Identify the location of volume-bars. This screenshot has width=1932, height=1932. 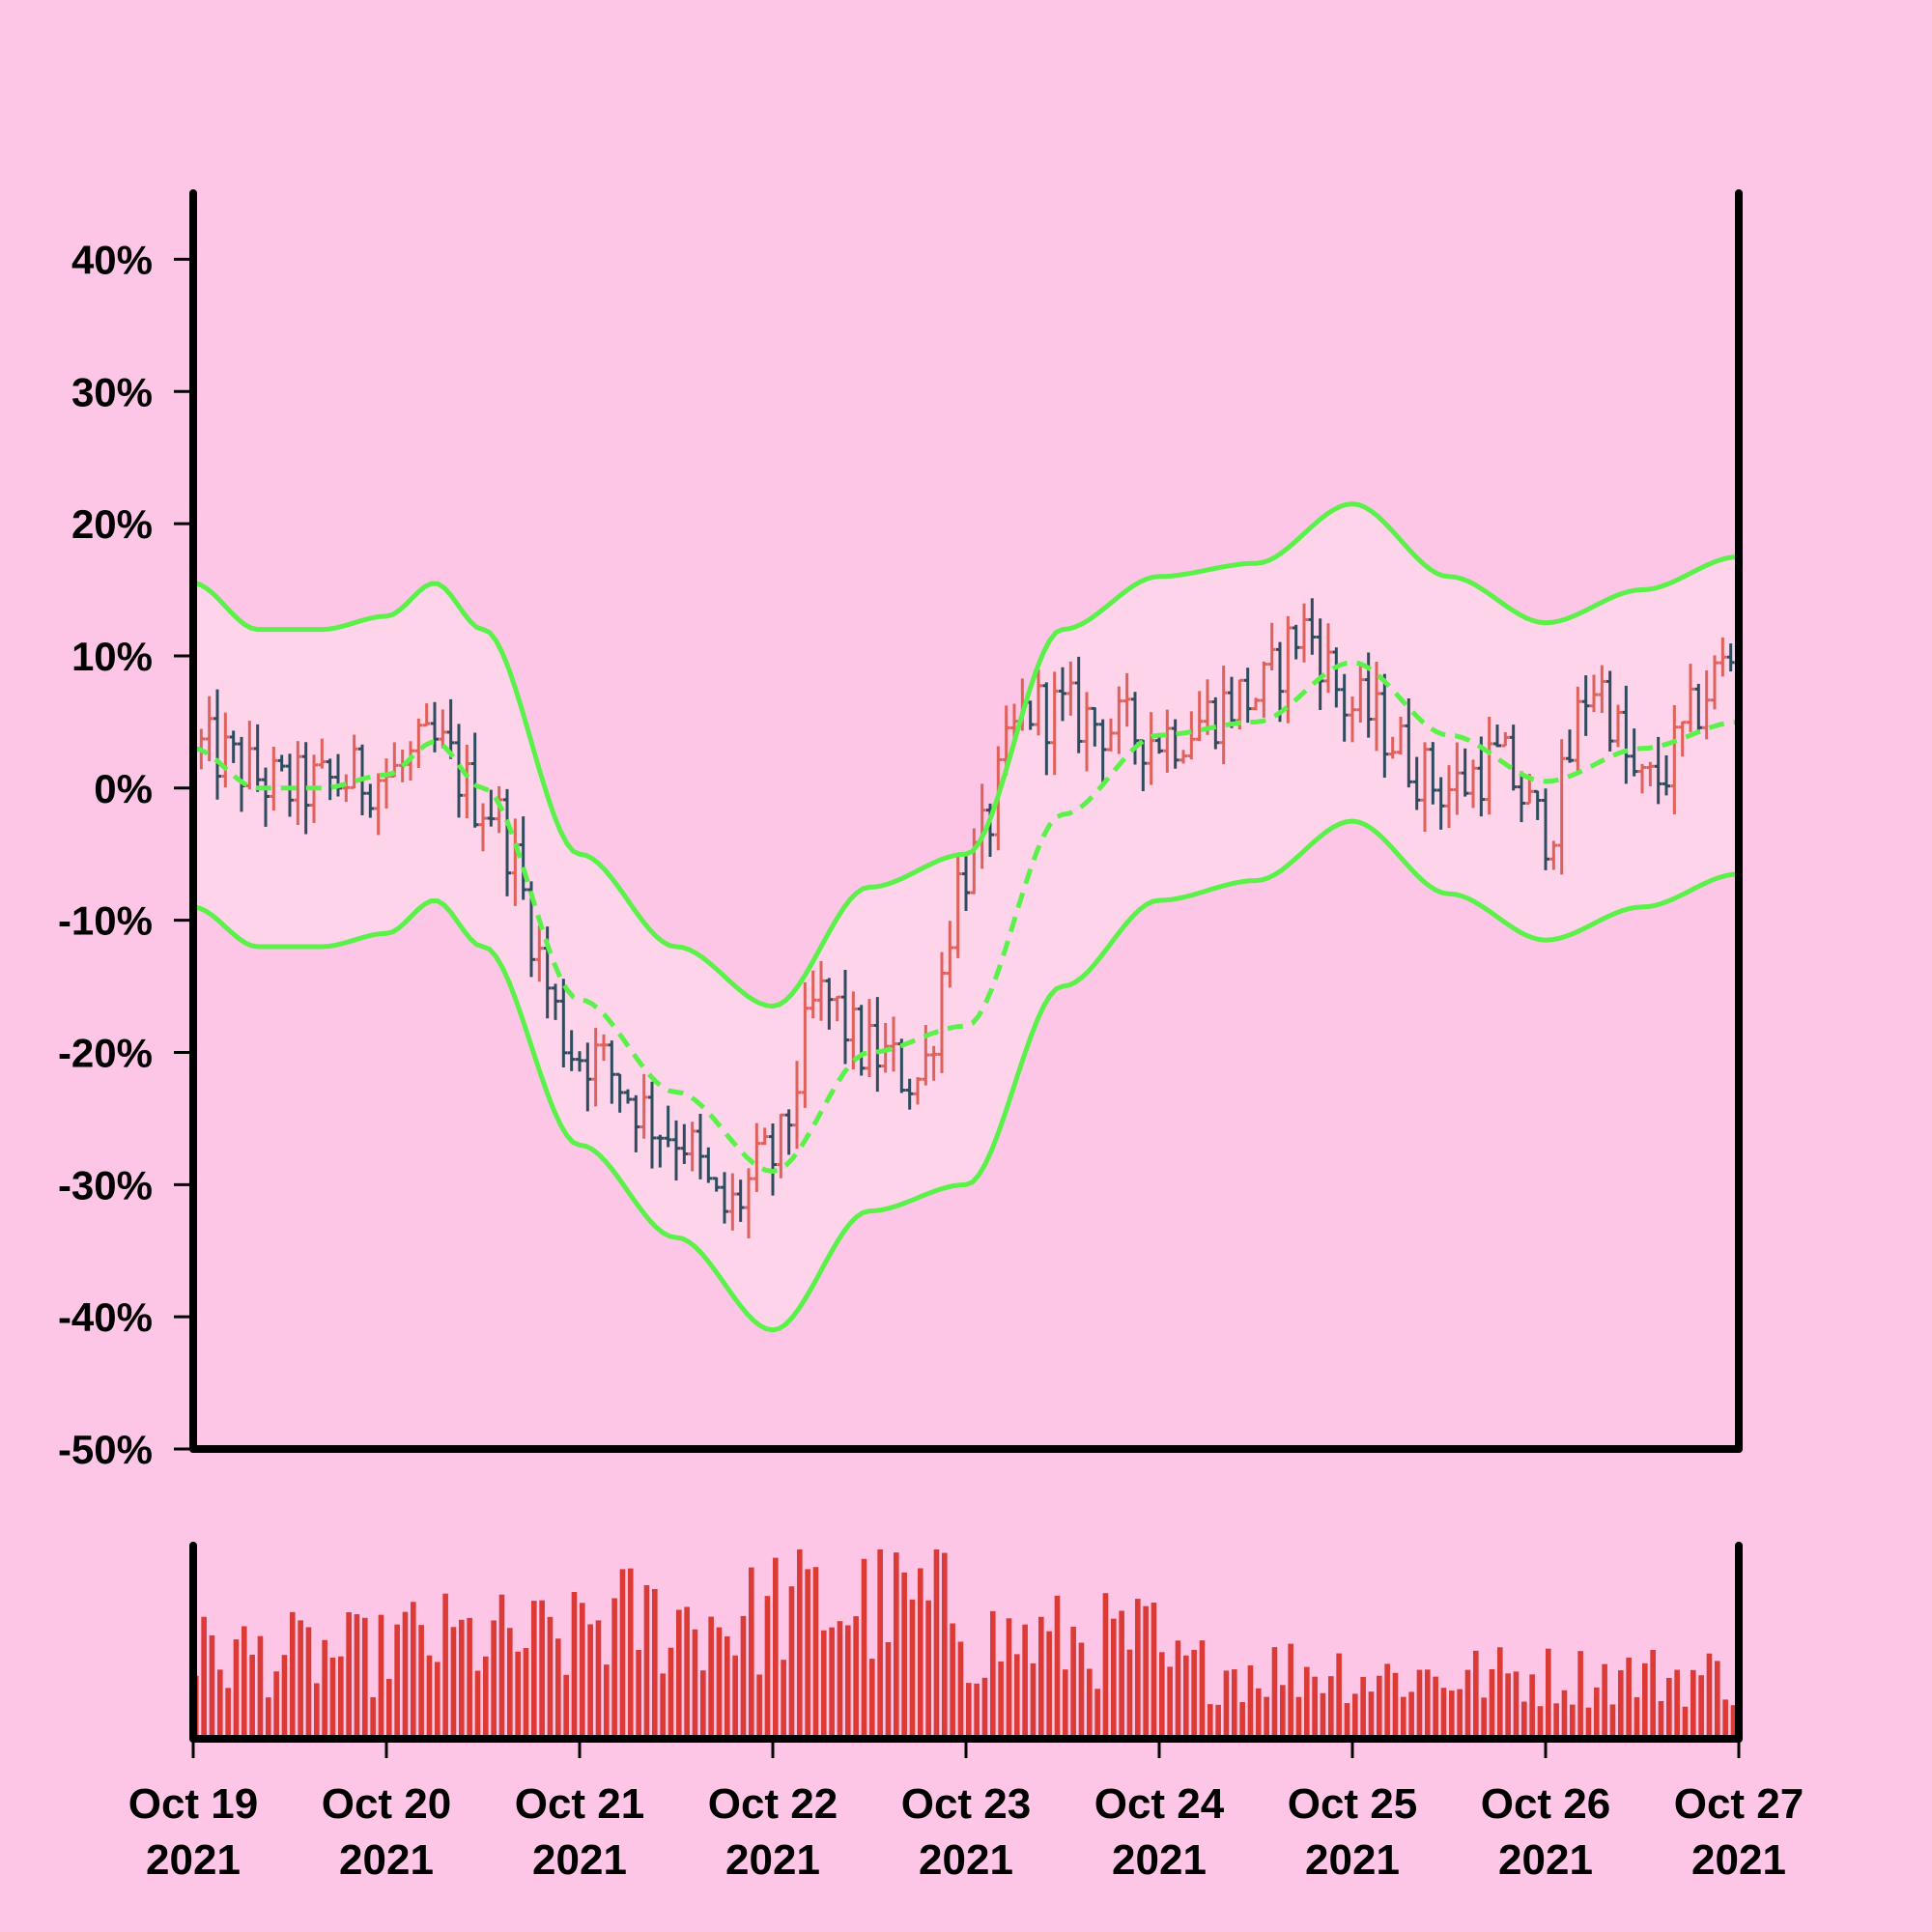
(965, 1644).